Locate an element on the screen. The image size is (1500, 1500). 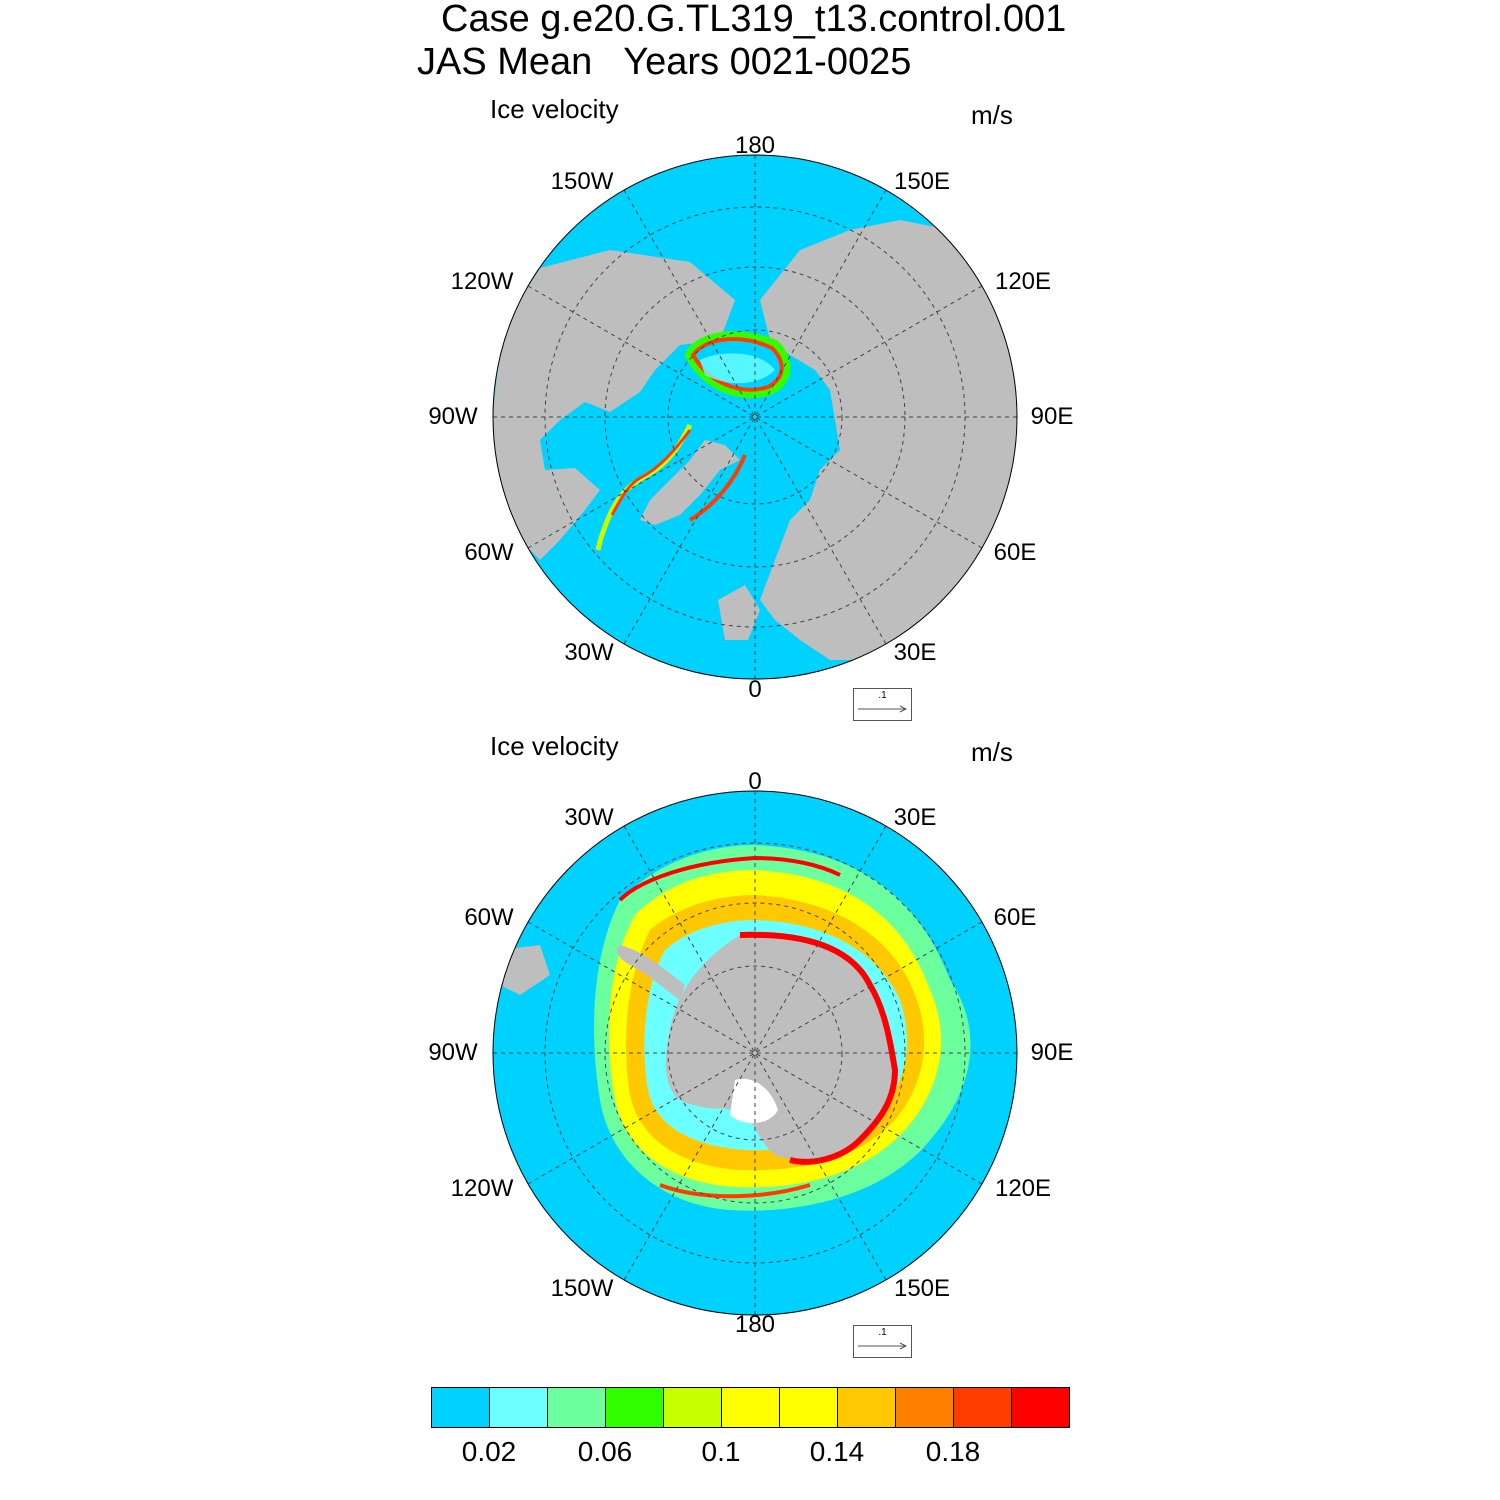
south-lon-label-top-right: 30E is located at coordinates (915, 817).